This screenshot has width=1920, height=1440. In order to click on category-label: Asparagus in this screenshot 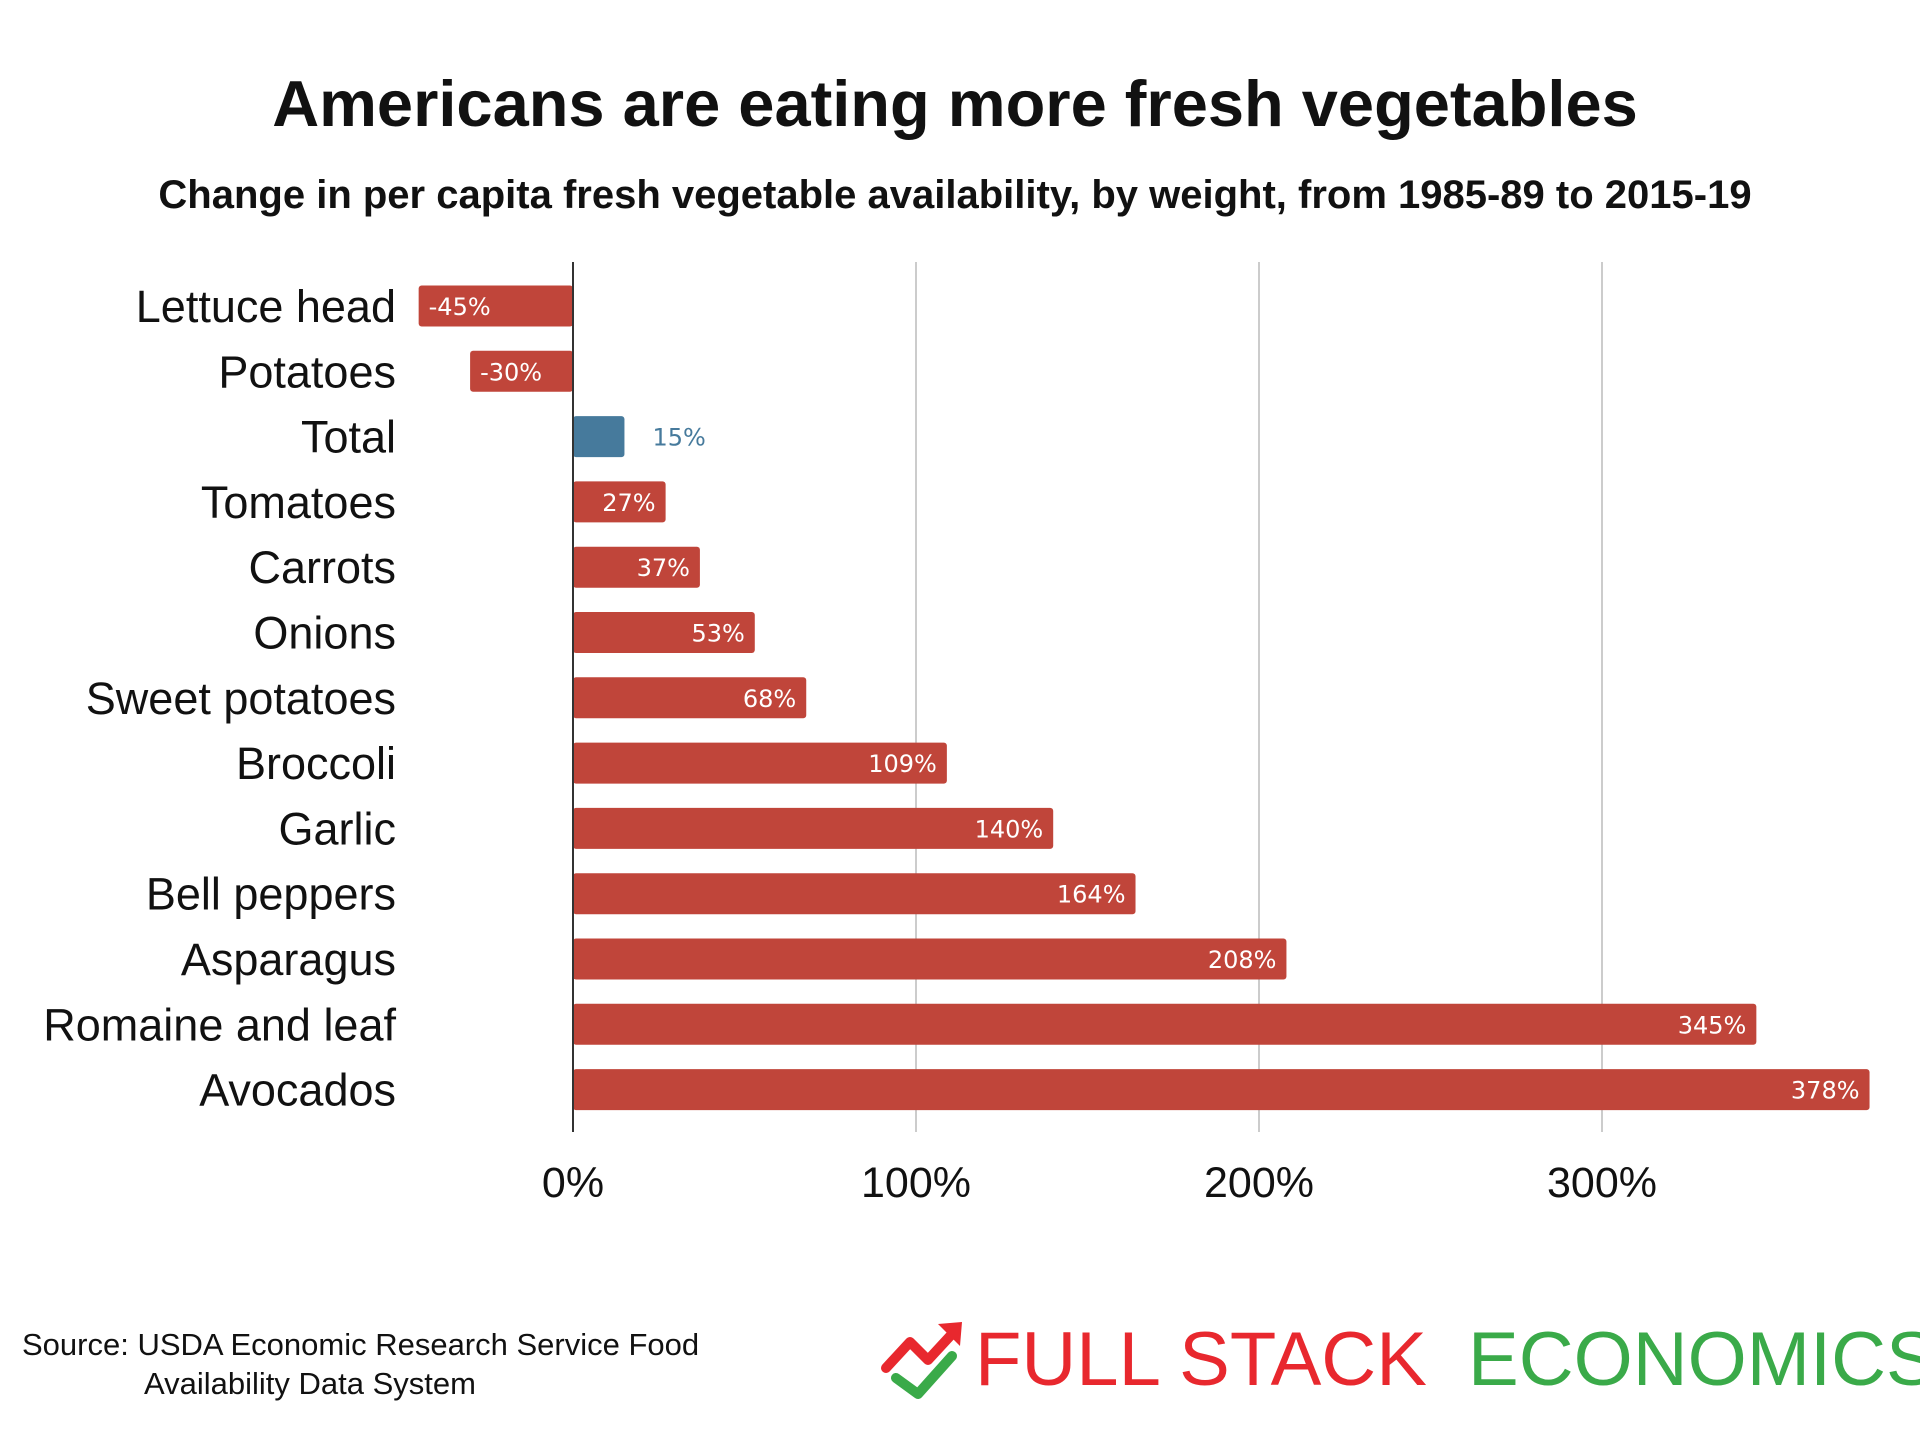, I will do `click(288, 959)`.